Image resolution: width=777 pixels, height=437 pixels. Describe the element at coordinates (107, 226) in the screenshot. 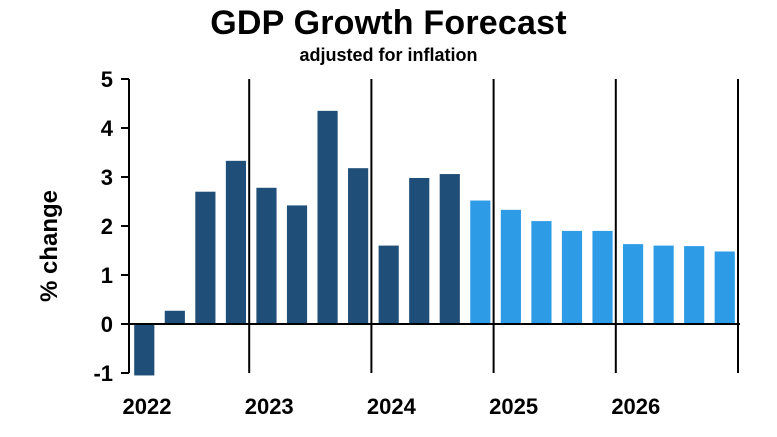

I see `y-tick-label: 2` at that location.